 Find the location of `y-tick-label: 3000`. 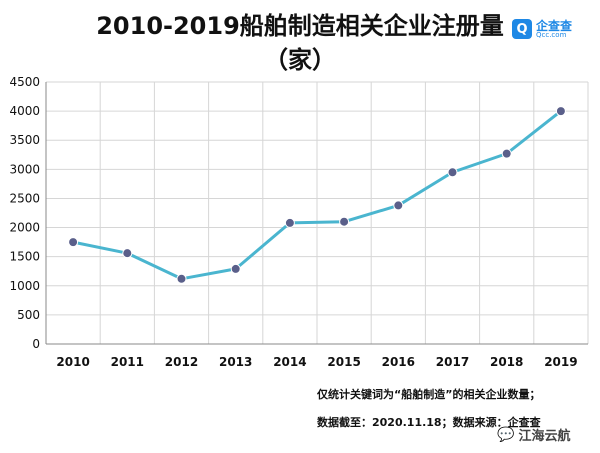

y-tick-label: 3000 is located at coordinates (24, 169).